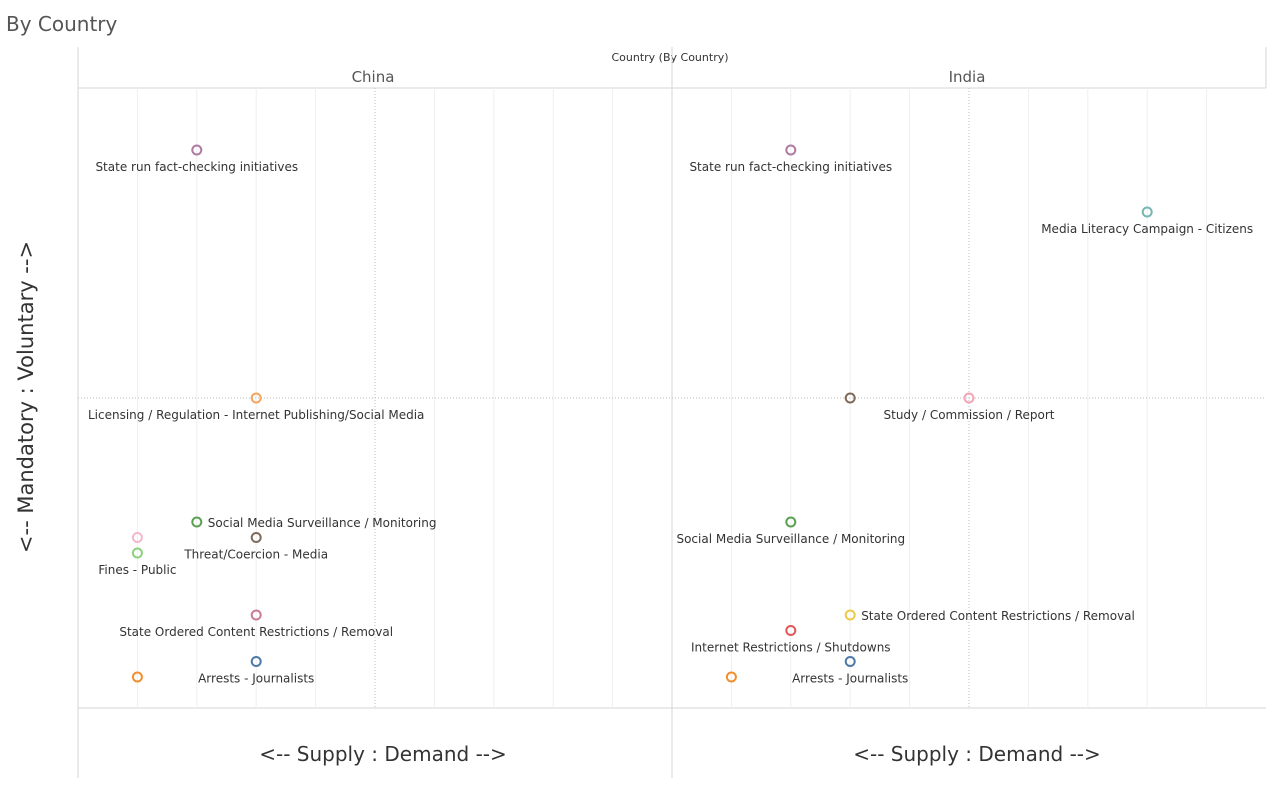 The image size is (1276, 785). Describe the element at coordinates (850, 679) in the screenshot. I see `data-label-india-7: Arrests - Journalists` at that location.